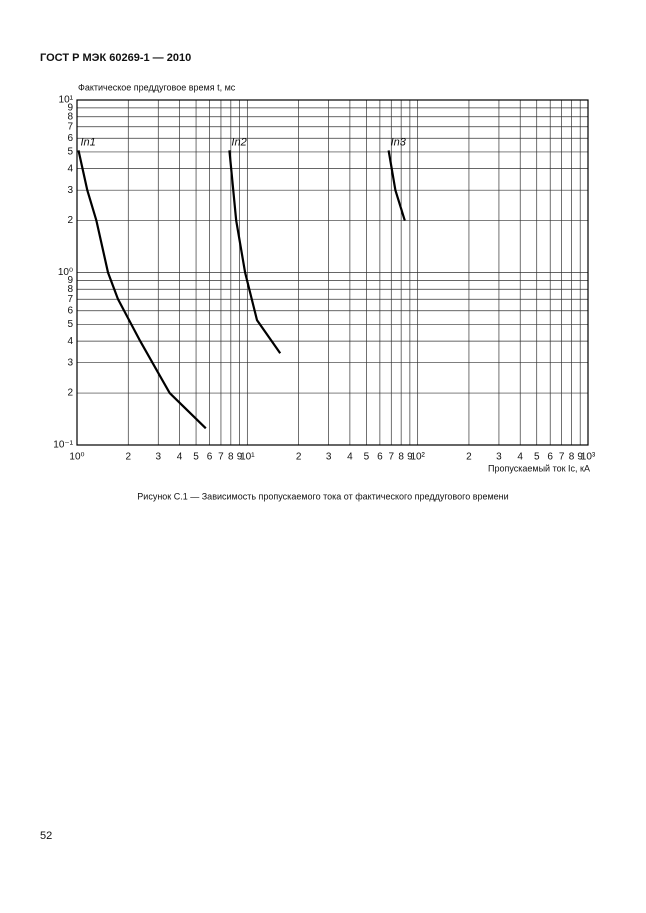  Describe the element at coordinates (588, 457) in the screenshot. I see `x-tick-label: 10³` at that location.